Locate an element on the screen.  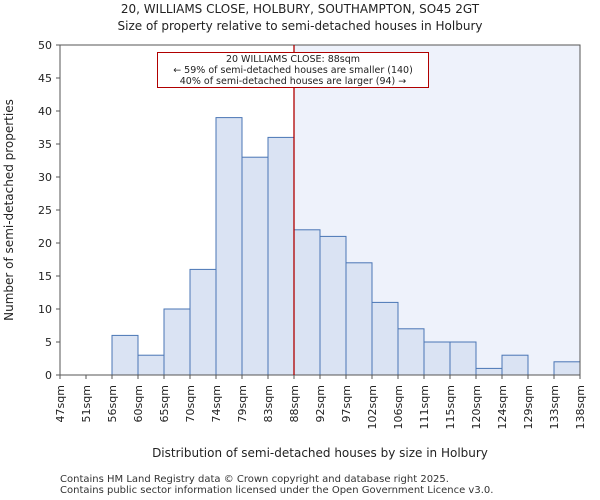
x-tick-label: 92sqm is located at coordinates (320, 403).